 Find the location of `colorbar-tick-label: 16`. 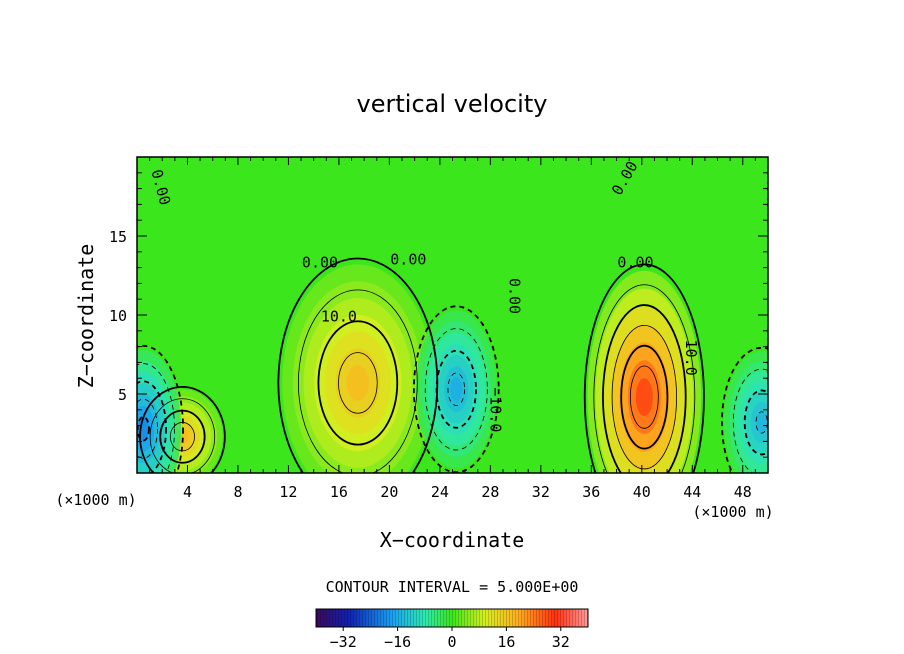

colorbar-tick-label: 16 is located at coordinates (506, 642).